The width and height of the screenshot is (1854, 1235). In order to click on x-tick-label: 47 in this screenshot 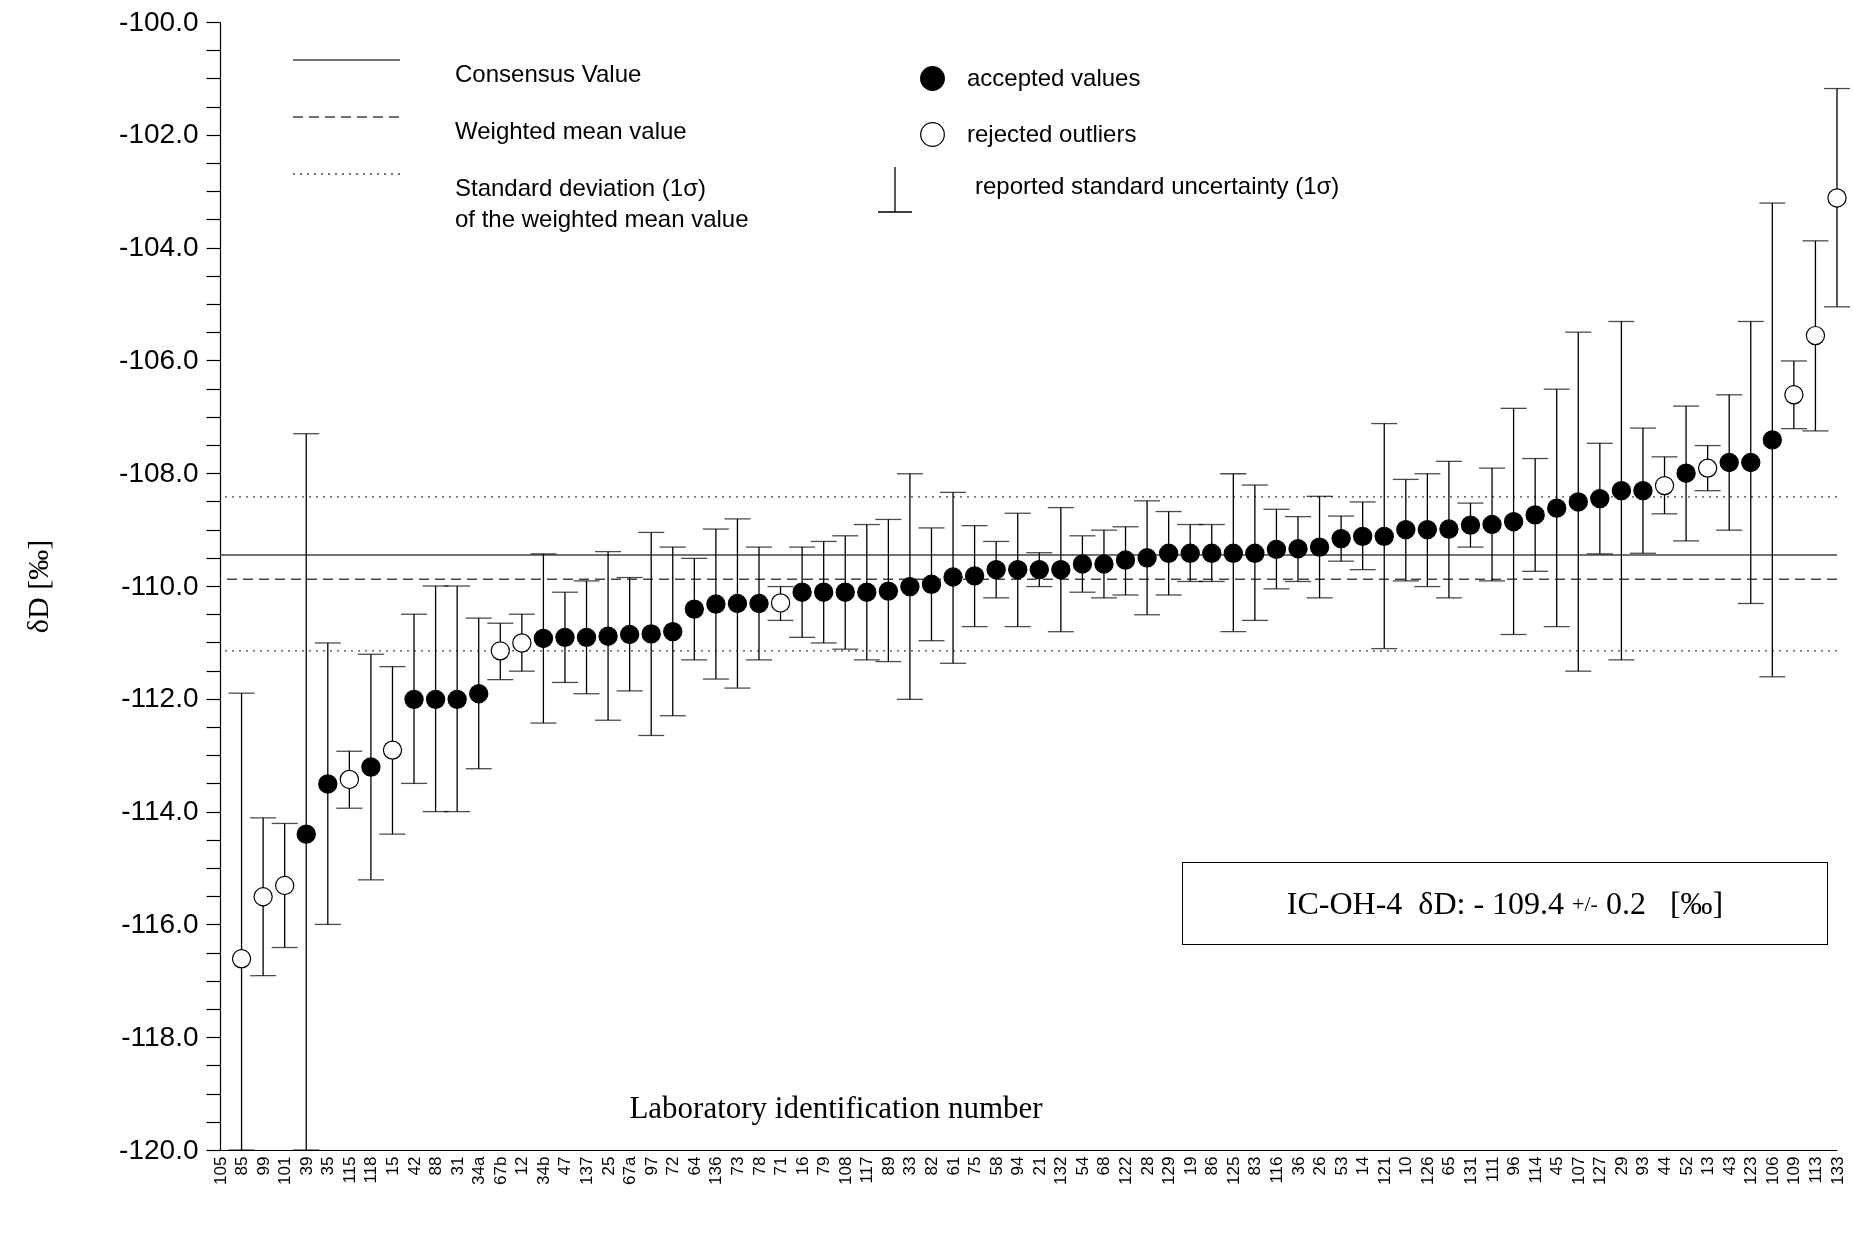, I will do `click(565, 1166)`.